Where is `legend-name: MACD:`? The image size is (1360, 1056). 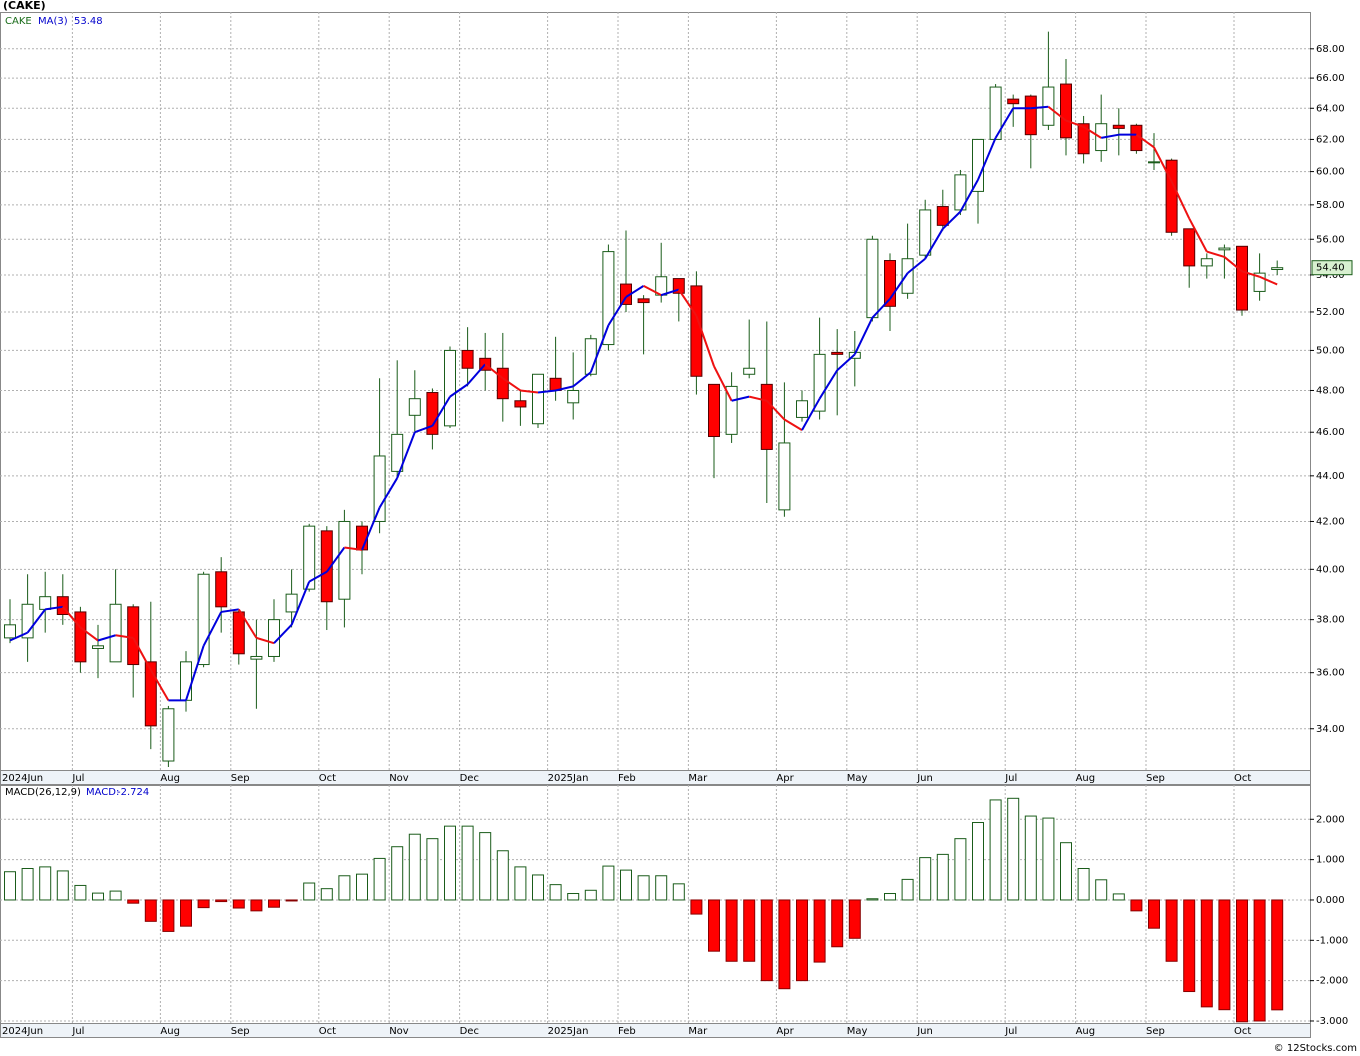
legend-name: MACD: is located at coordinates (102, 792).